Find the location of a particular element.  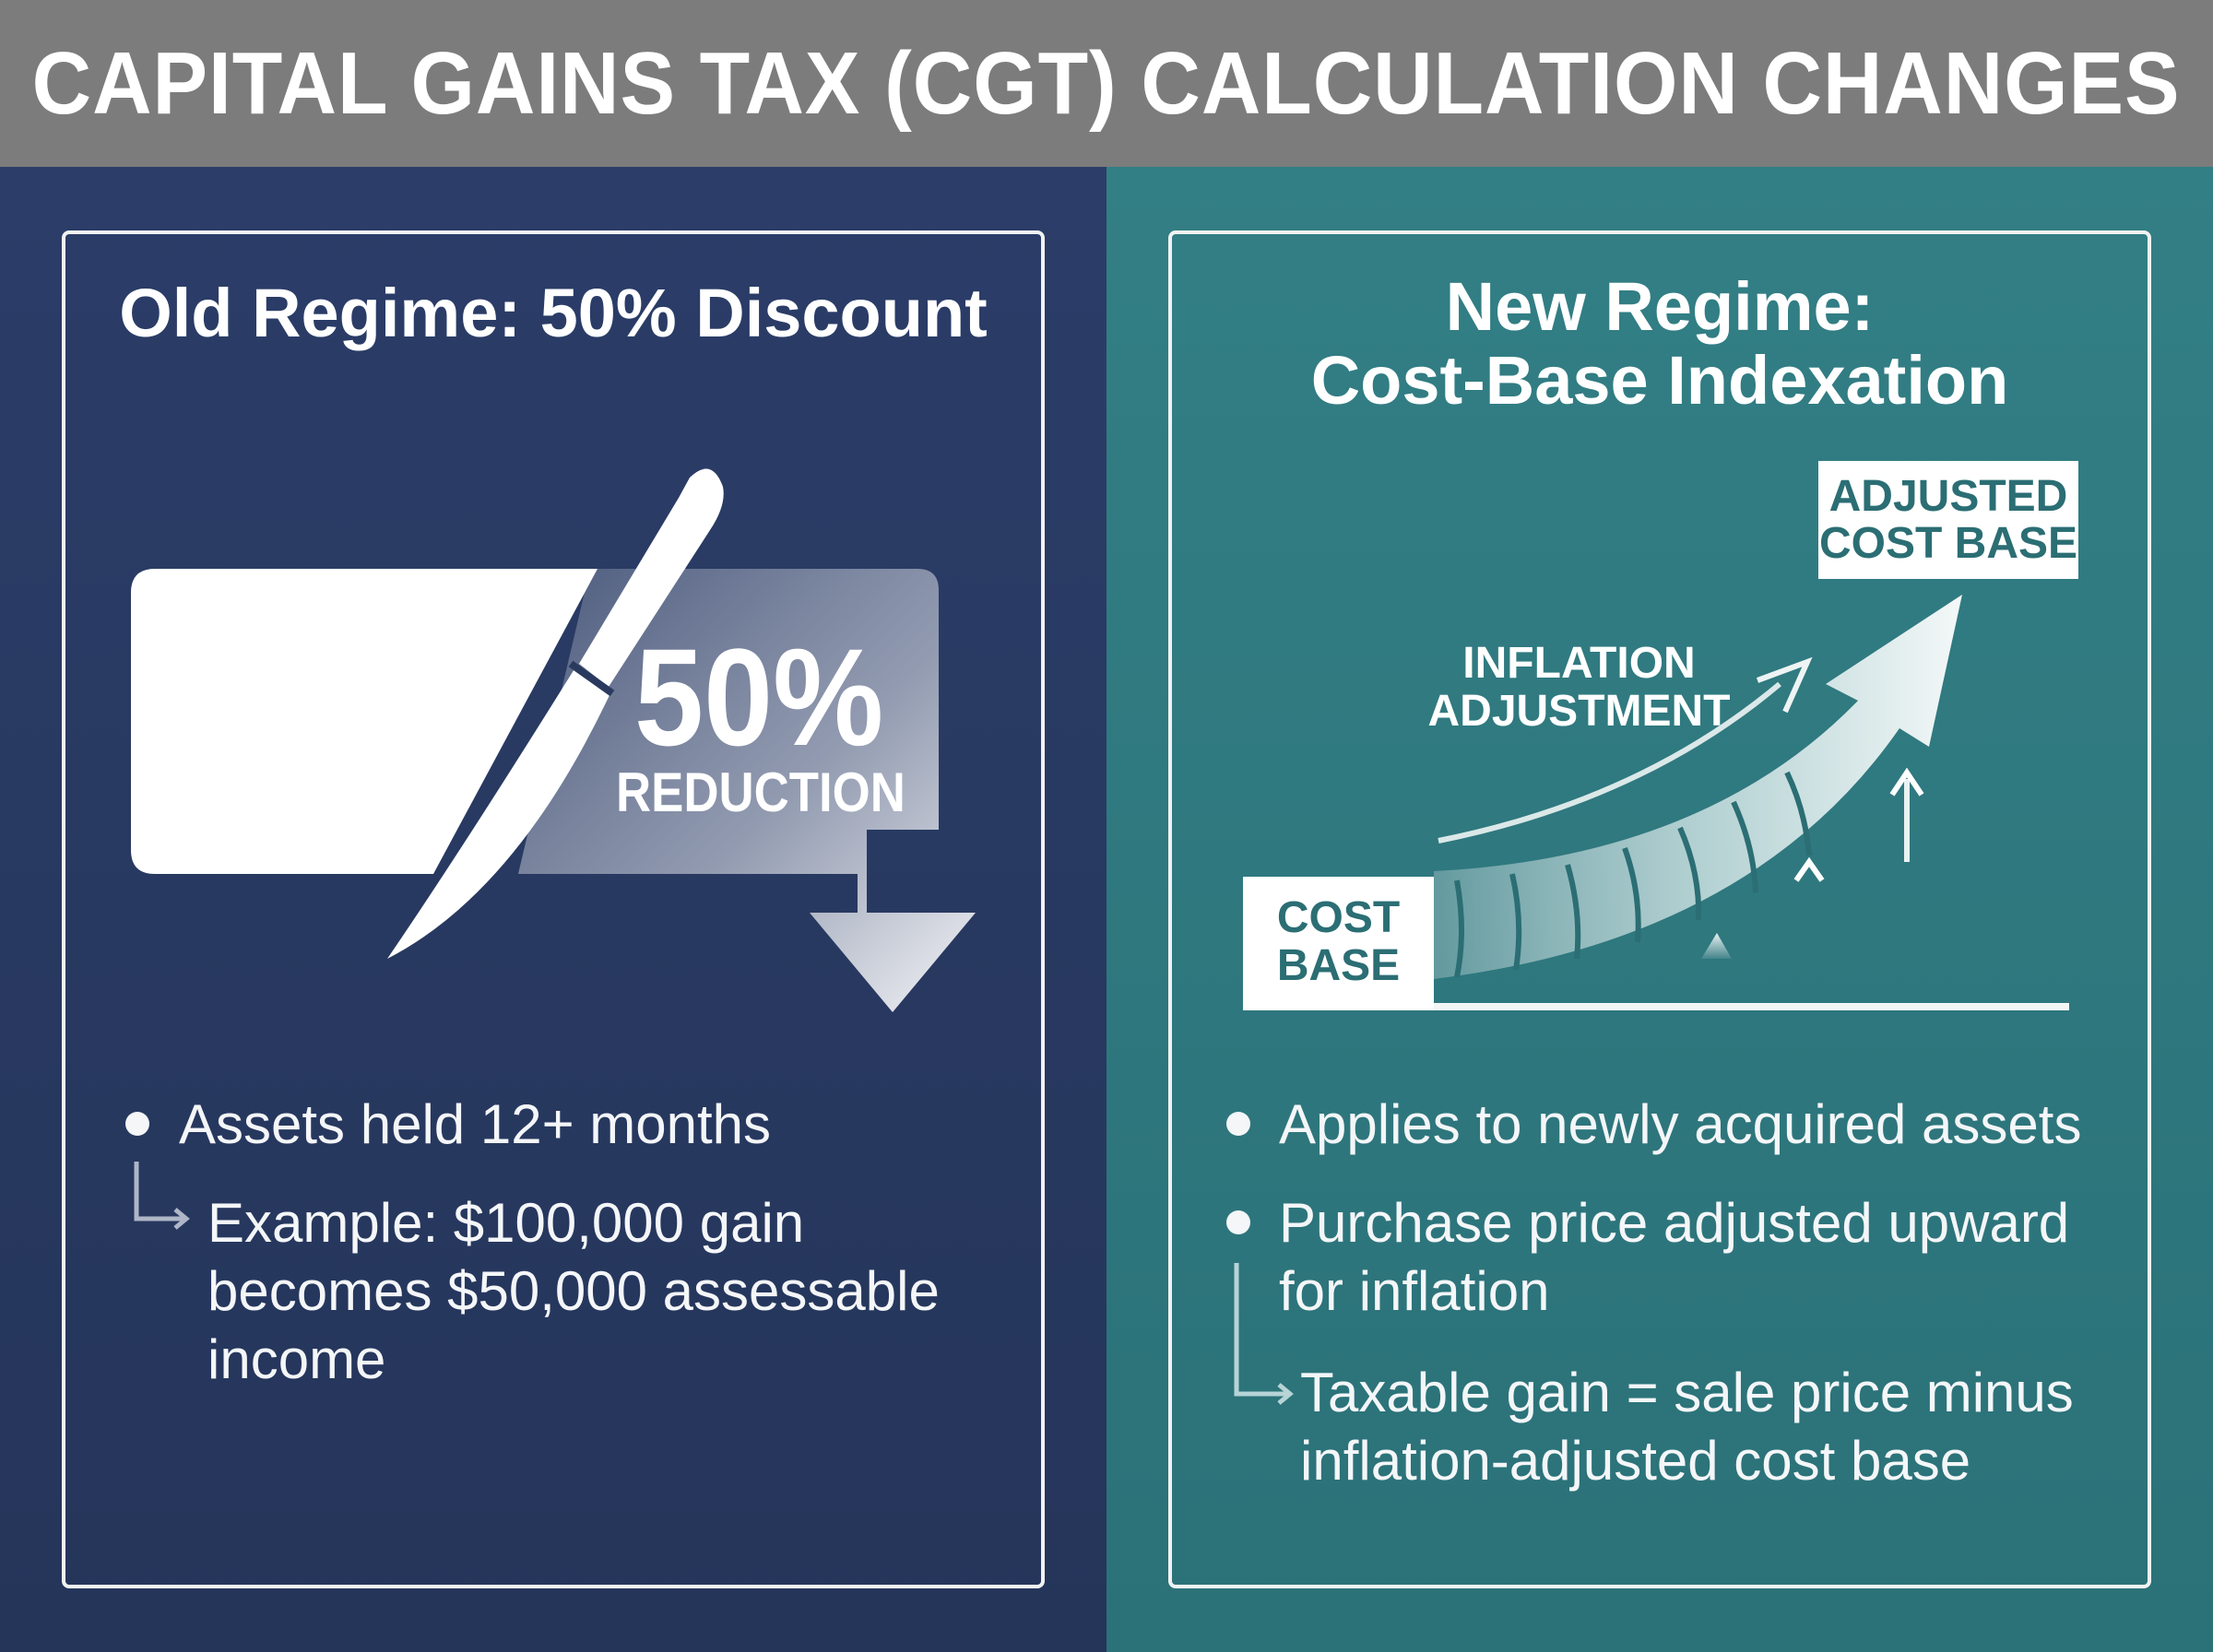

reduced-half-shape is located at coordinates (747, 790).